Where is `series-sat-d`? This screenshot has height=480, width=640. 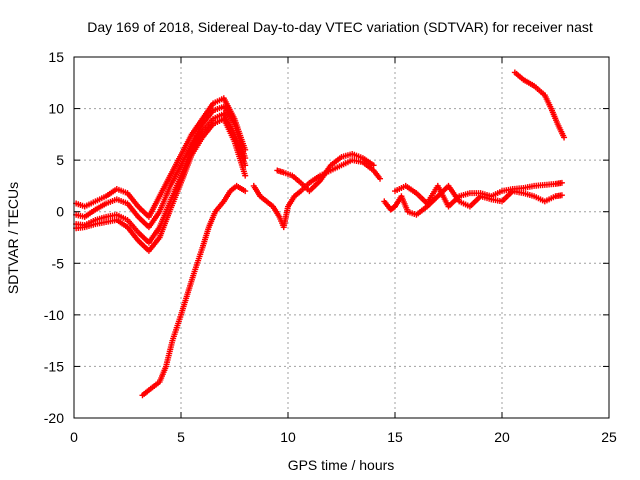
series-sat-d is located at coordinates (161, 184).